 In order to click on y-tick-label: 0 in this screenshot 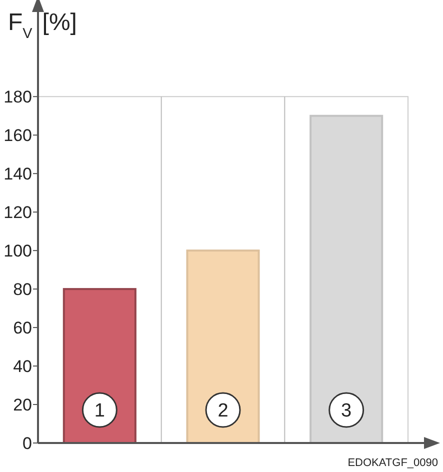, I will do `click(27, 443)`.